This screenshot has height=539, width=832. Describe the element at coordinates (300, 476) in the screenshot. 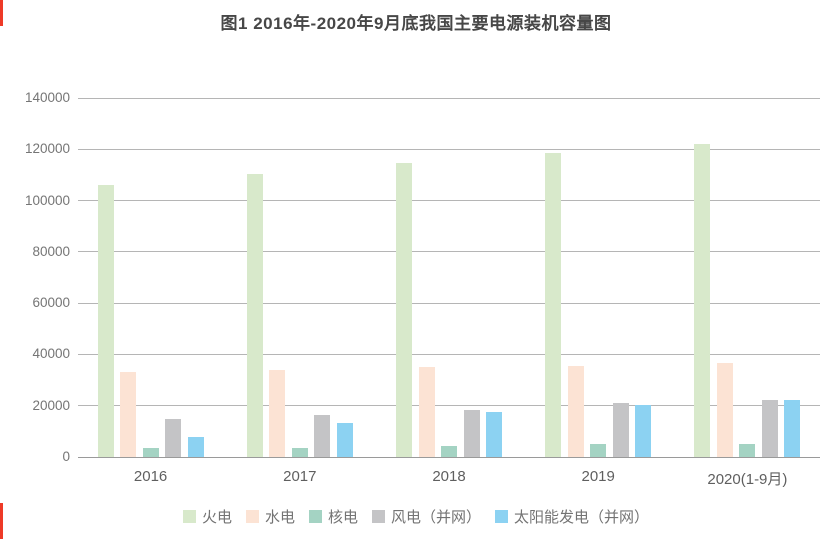

I see `x-axis-tick-label: 2017` at that location.